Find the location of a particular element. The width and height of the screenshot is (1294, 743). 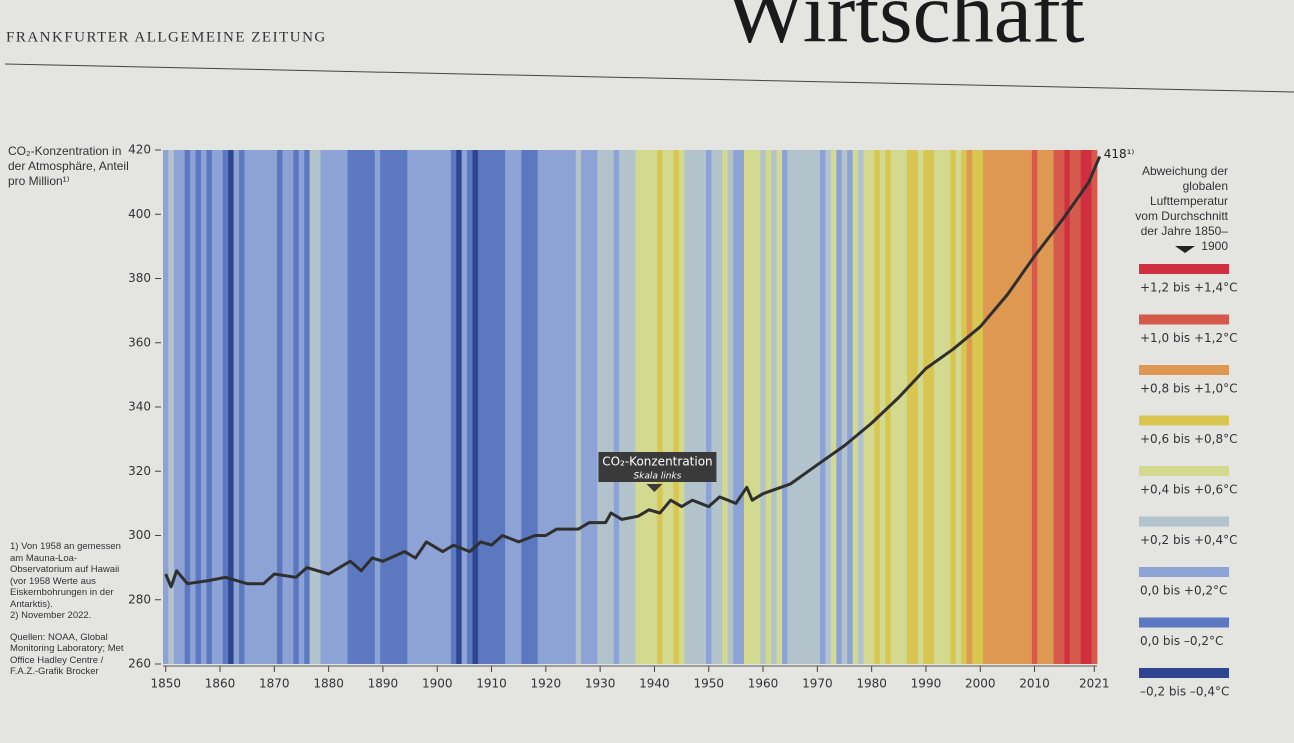

x-tick-label: 1980 is located at coordinates (871, 684).